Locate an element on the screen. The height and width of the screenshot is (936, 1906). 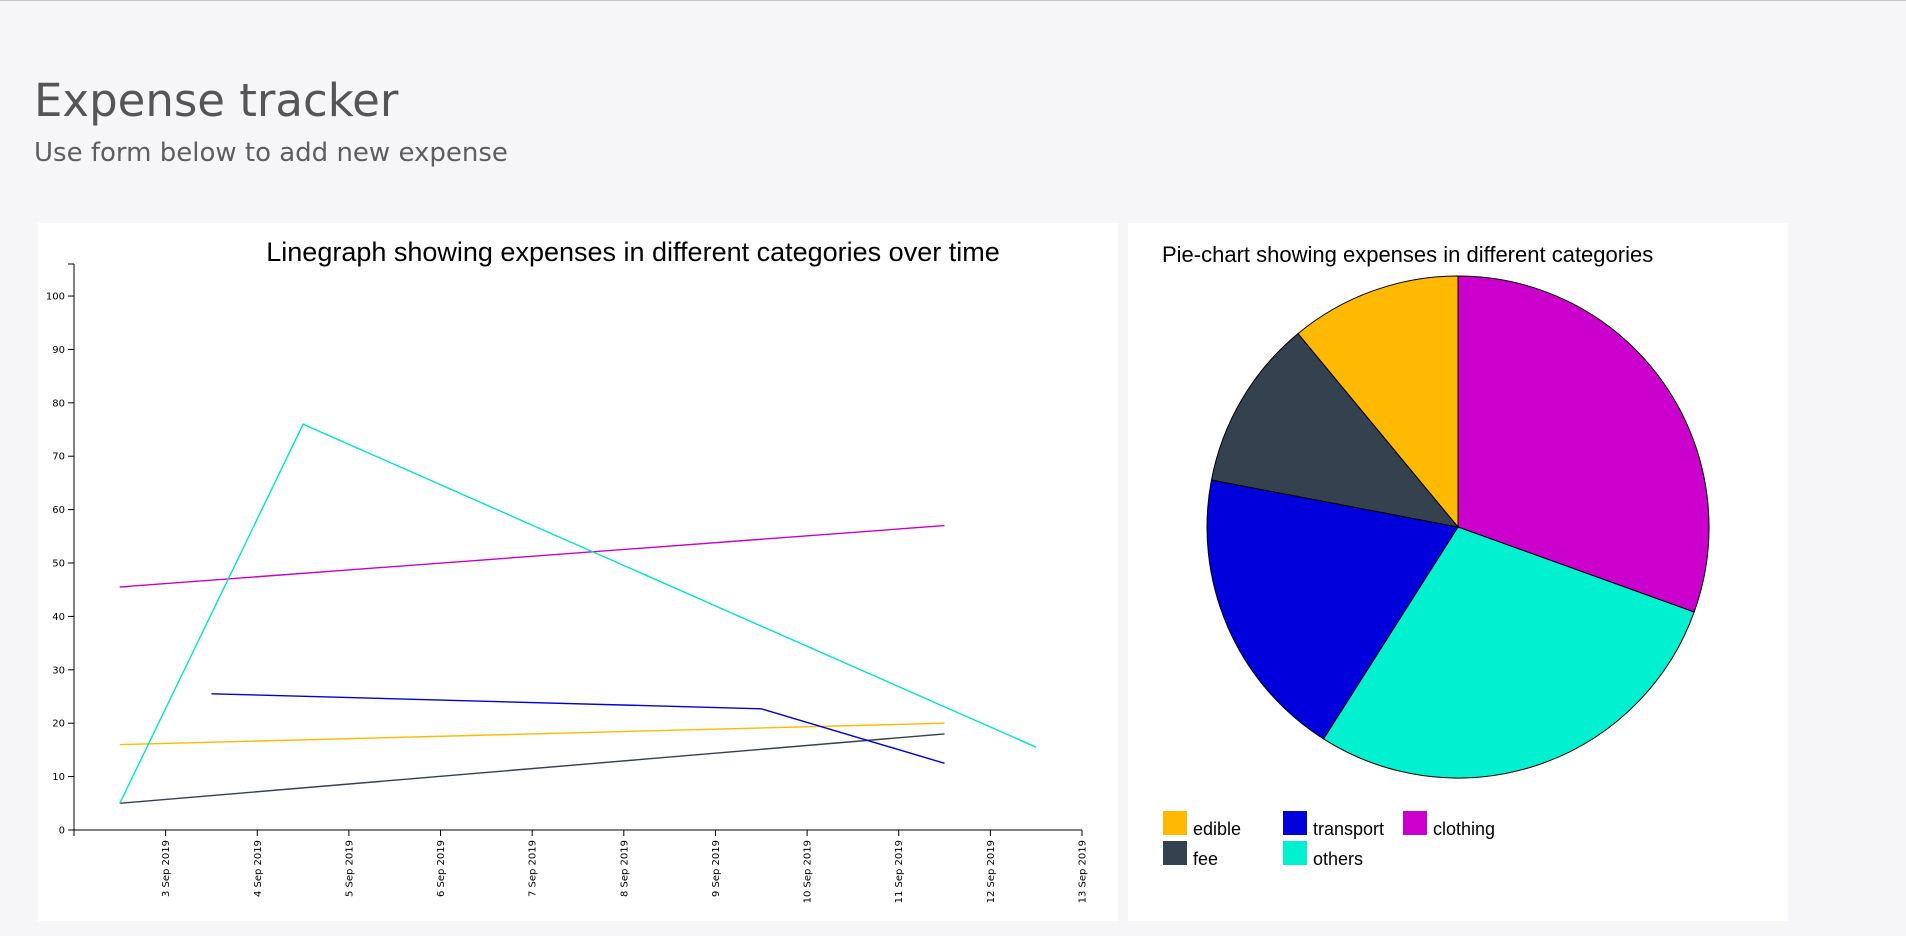
y-tick-label: 90 is located at coordinates (58, 350).